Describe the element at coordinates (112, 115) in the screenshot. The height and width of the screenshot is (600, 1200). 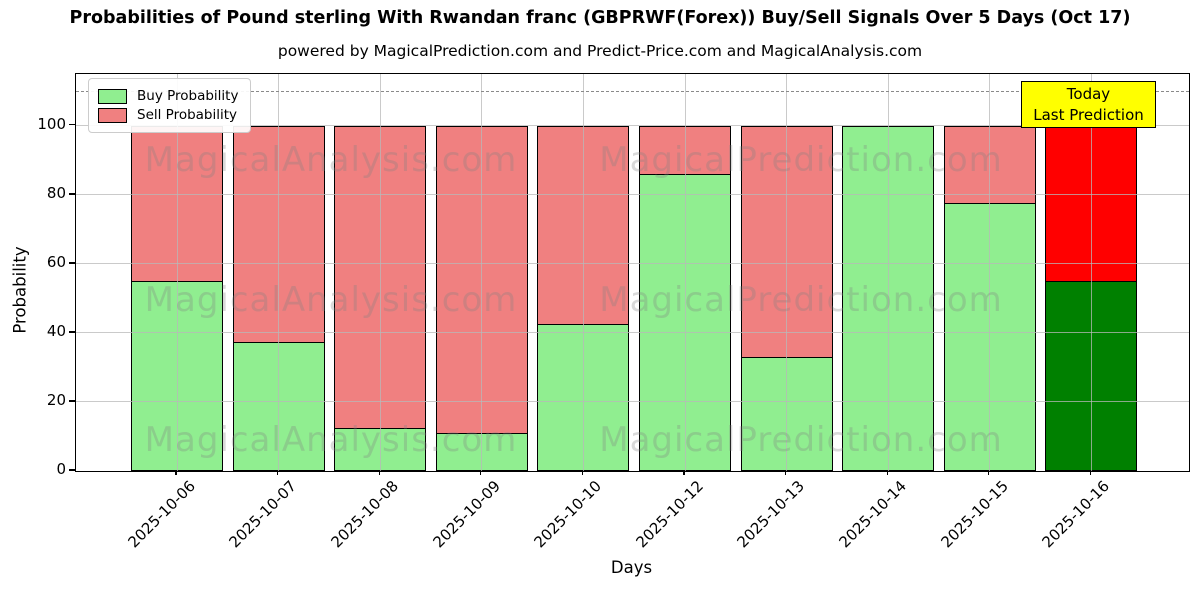
I see `sell-swatch-icon` at that location.